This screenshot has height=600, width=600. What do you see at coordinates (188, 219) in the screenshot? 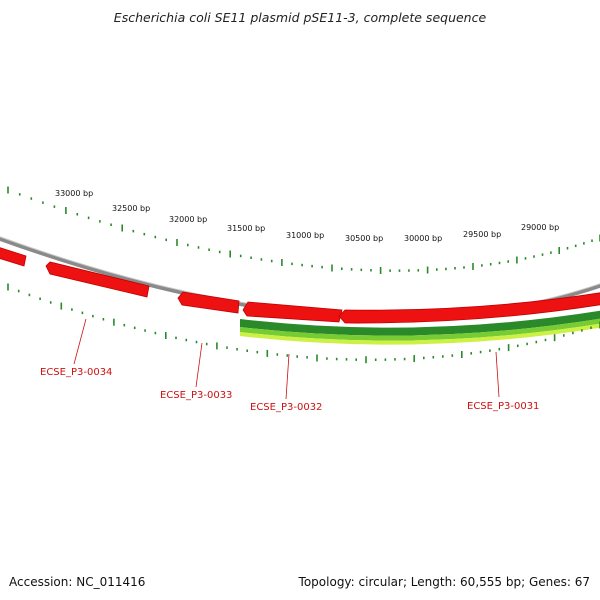
I see `scale-label: 32000 bp` at bounding box center [188, 219].